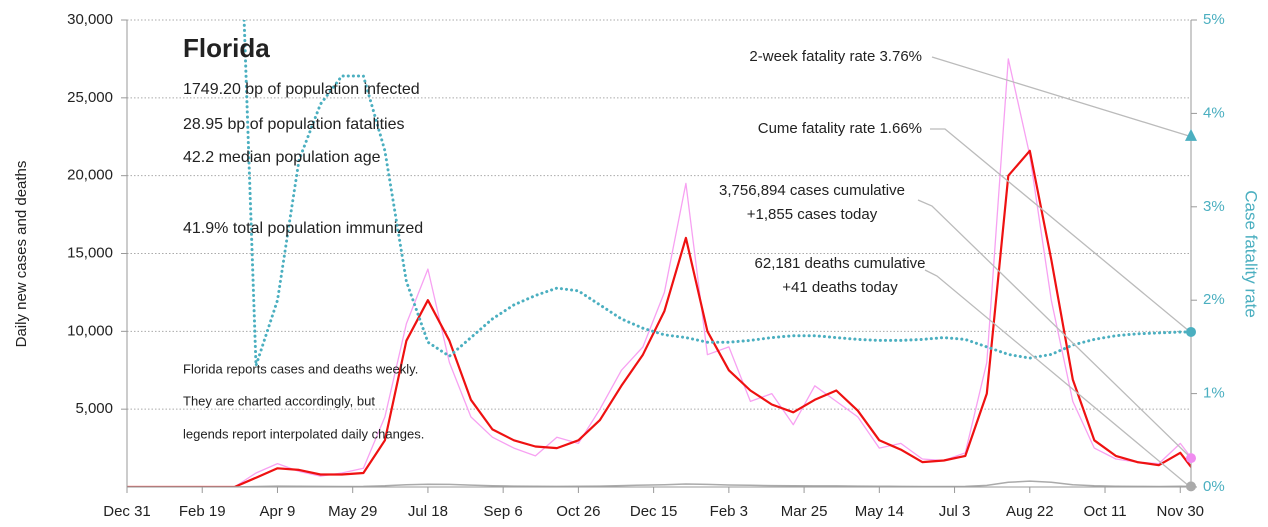 Image resolution: width=1268 pixels, height=527 pixels. Describe the element at coordinates (202, 511) in the screenshot. I see `x-tick-label: Feb 19` at that location.